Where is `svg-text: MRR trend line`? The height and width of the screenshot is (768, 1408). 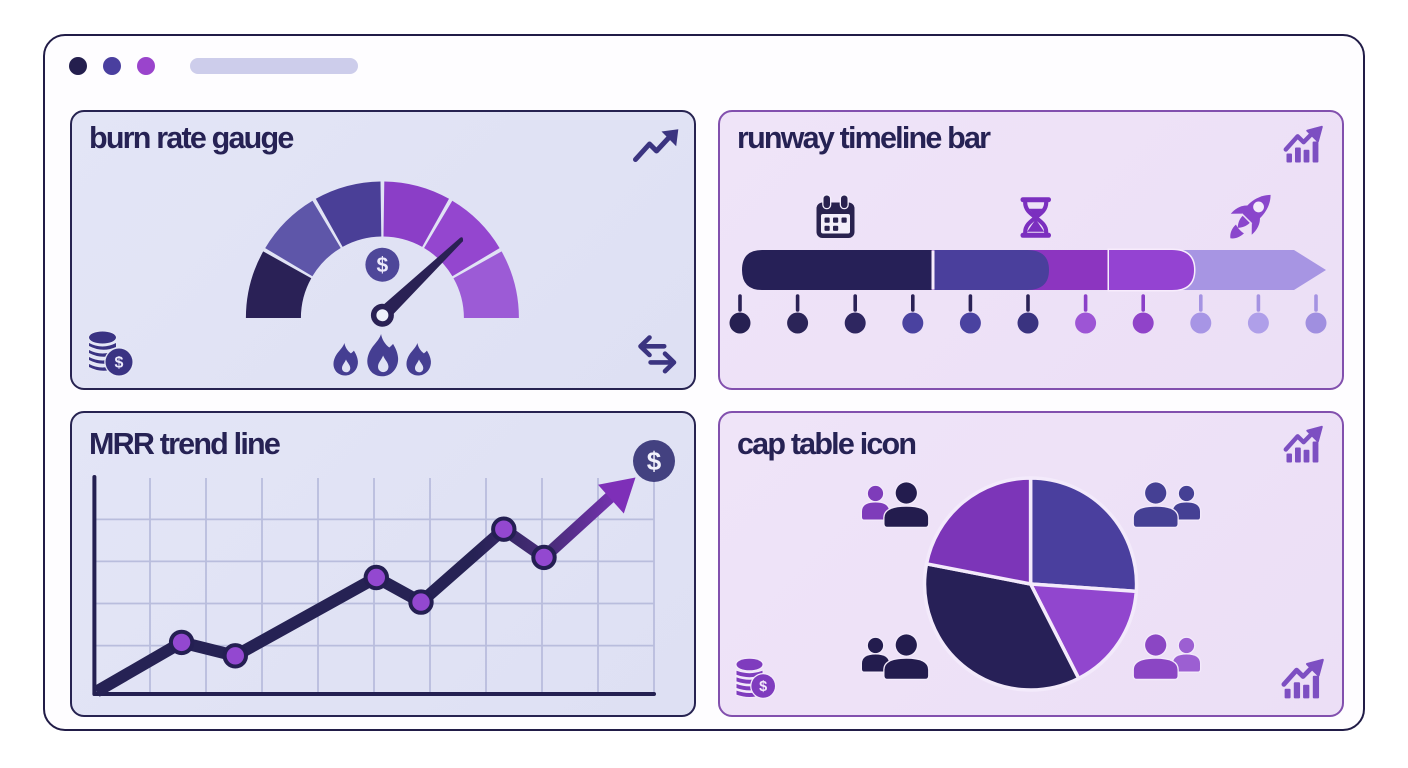 svg-text: MRR trend line is located at coordinates (184, 444).